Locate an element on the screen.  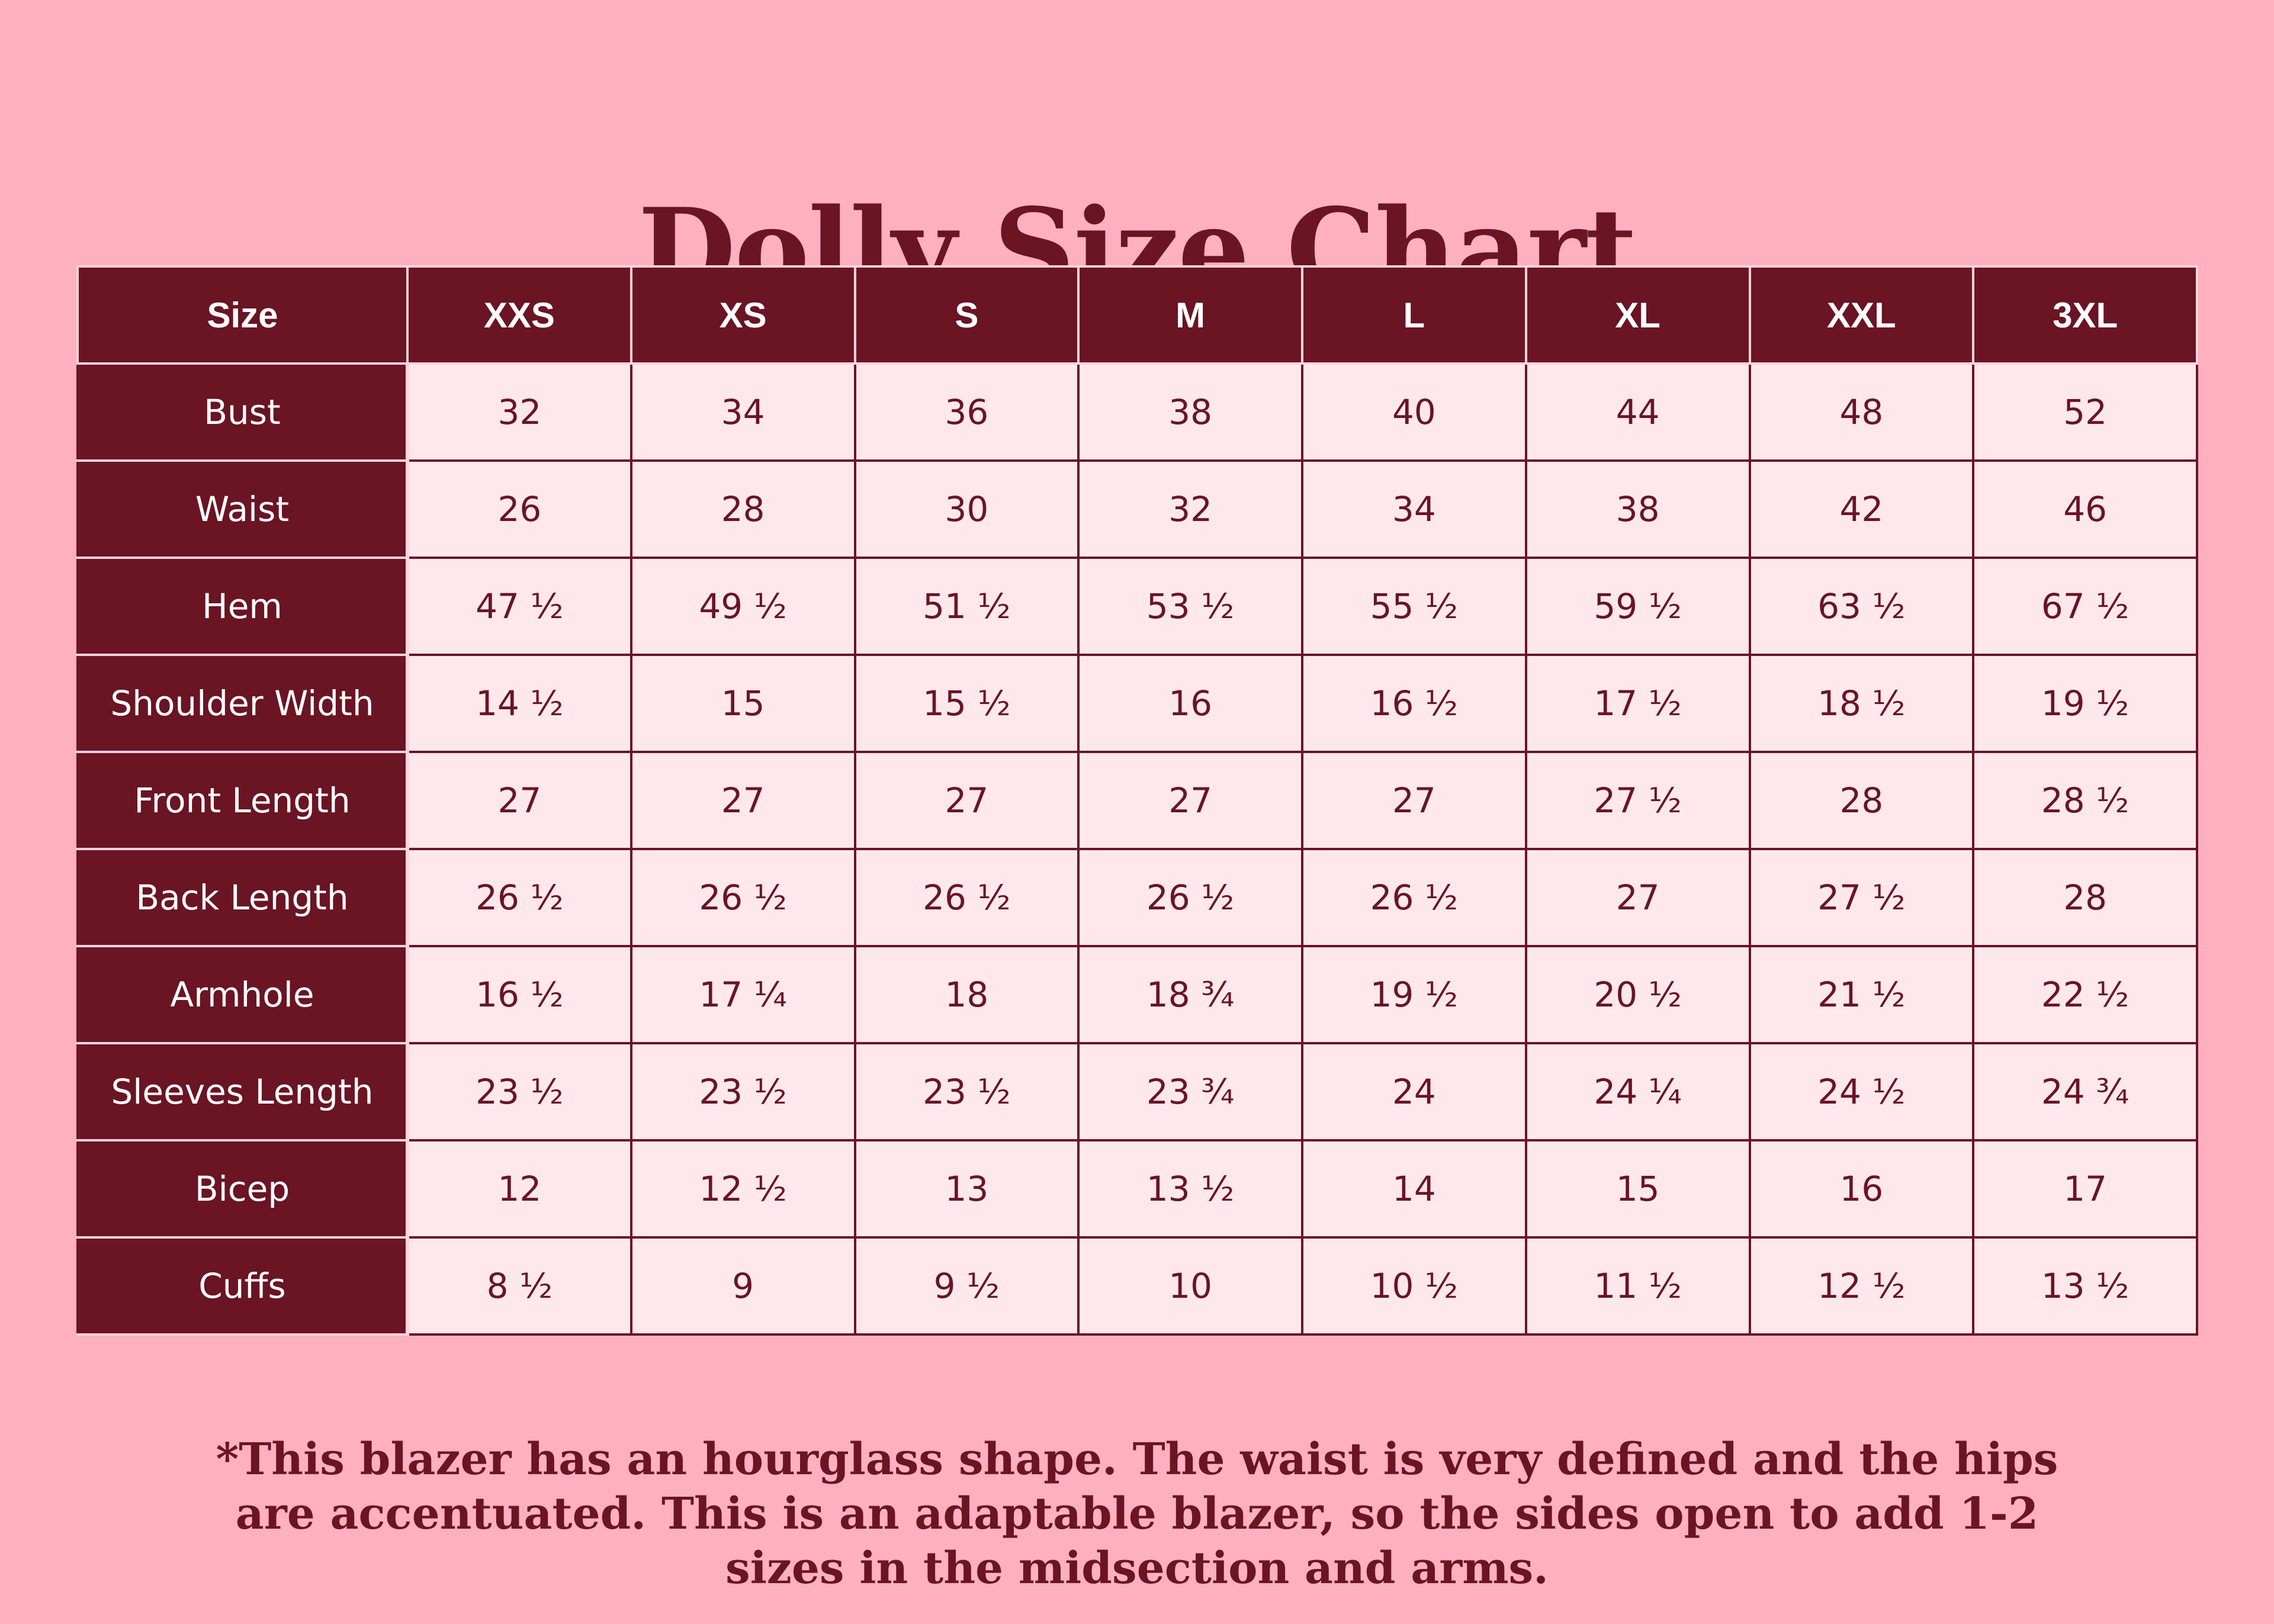
table-cell: 9 ½ is located at coordinates (966, 1286).